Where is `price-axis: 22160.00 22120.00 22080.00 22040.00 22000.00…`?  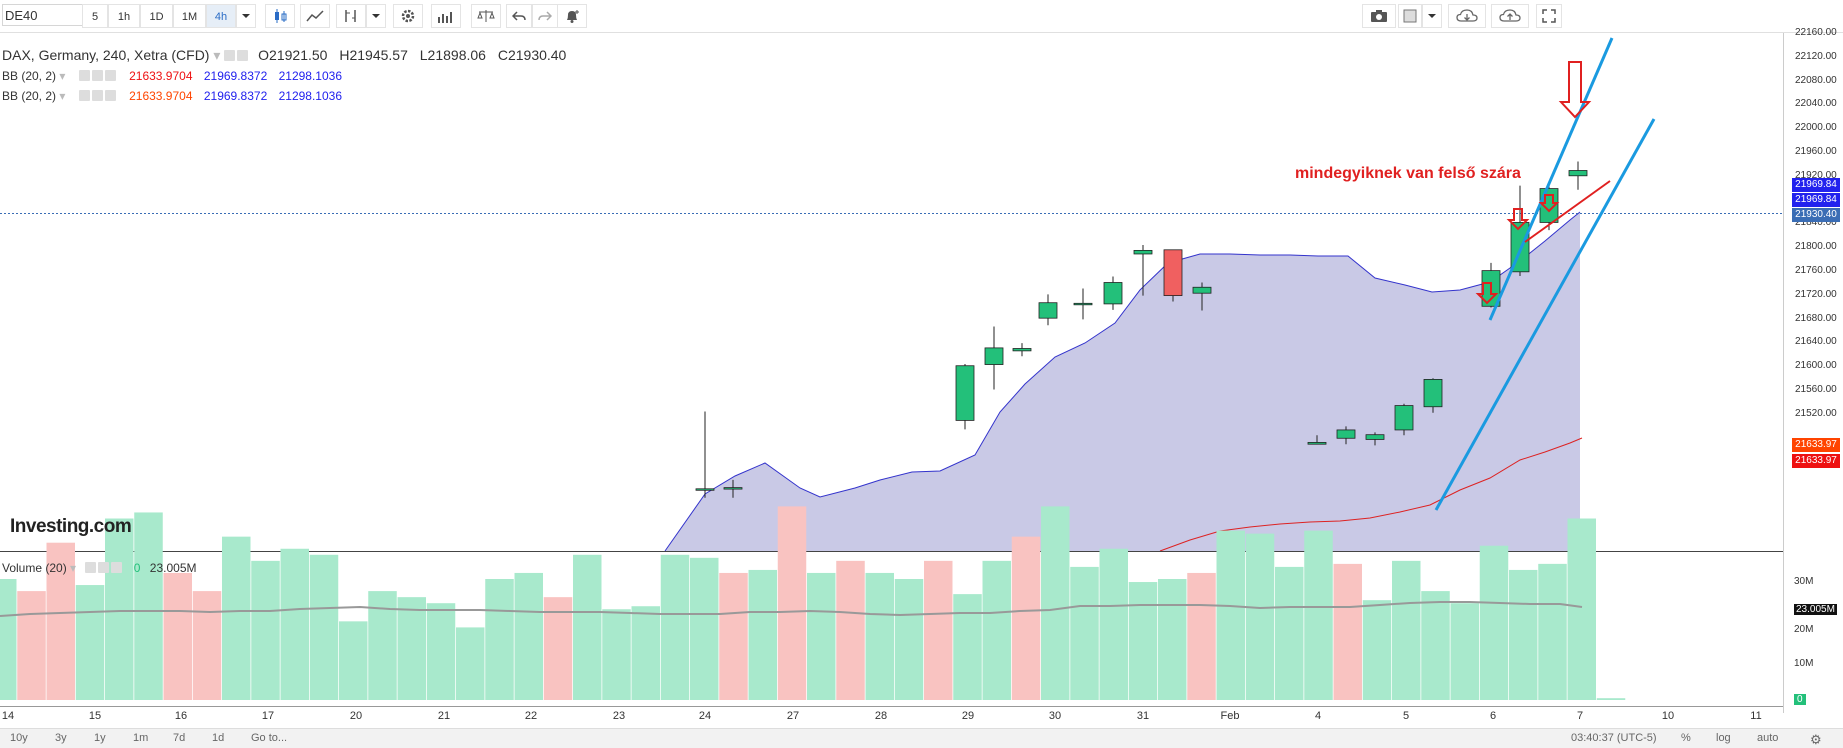
price-axis: 22160.00 22120.00 22080.00 22040.00 22000.00… is located at coordinates (1813, 370).